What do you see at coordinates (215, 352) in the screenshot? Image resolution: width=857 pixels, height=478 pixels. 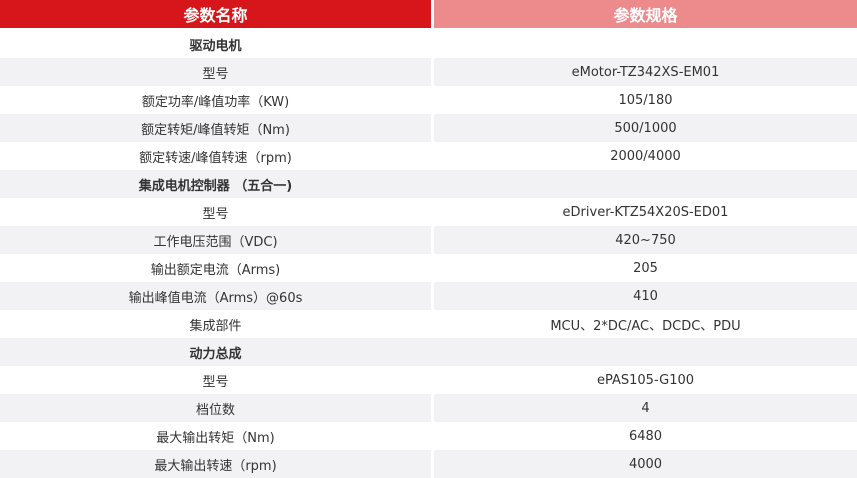 I see `section-title: 动力总成` at bounding box center [215, 352].